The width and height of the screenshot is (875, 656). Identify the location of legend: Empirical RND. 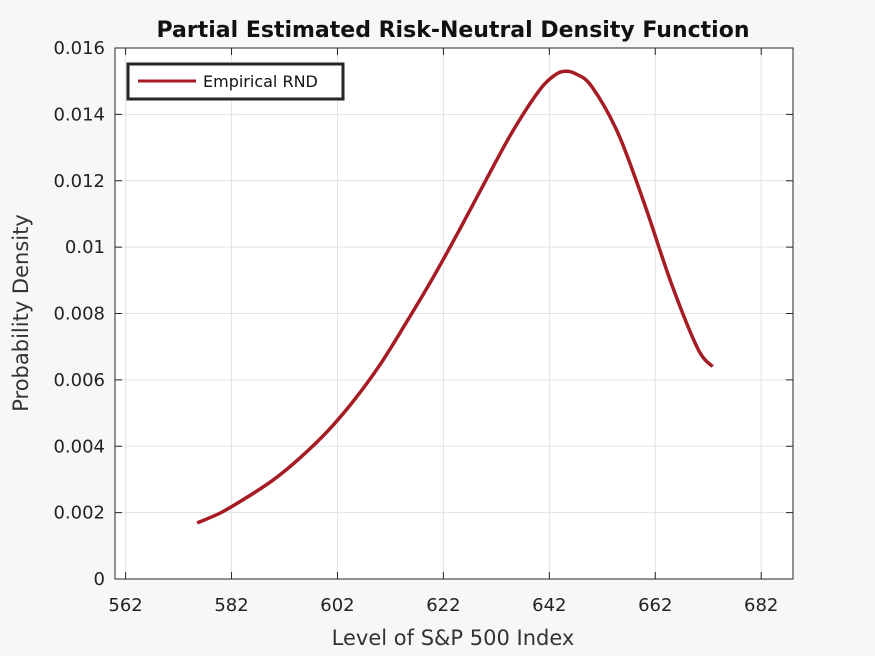
(235, 81).